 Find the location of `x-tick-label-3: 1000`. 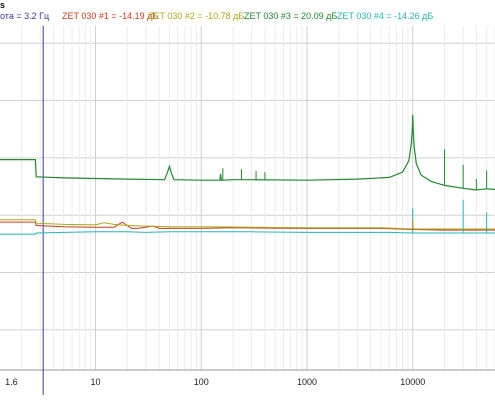

x-tick-label-3: 1000 is located at coordinates (307, 382).